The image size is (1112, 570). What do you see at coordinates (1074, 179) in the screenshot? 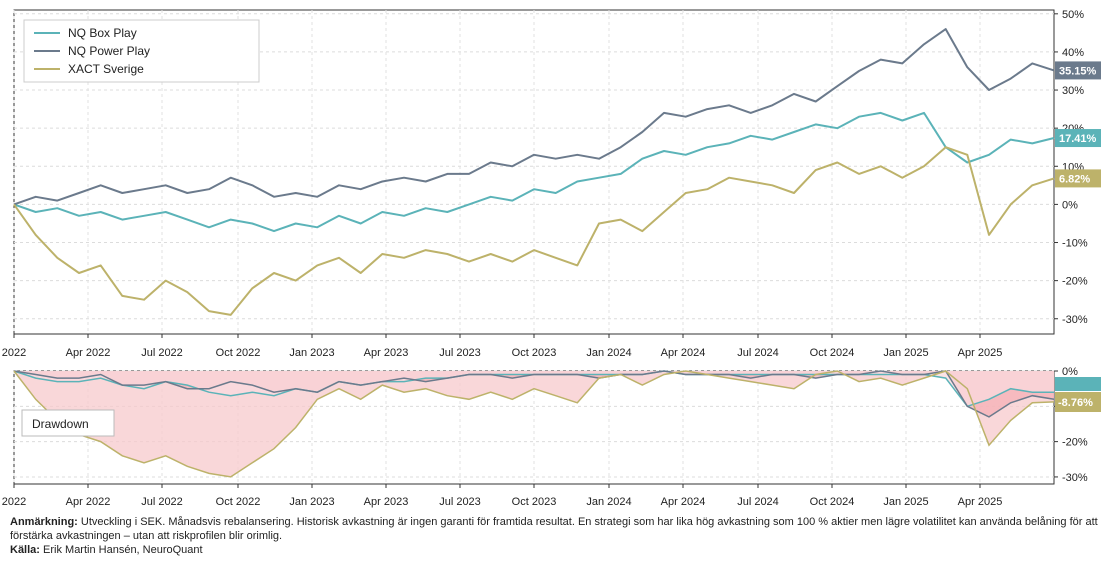
I see `end-label: 6.82%` at bounding box center [1074, 179].